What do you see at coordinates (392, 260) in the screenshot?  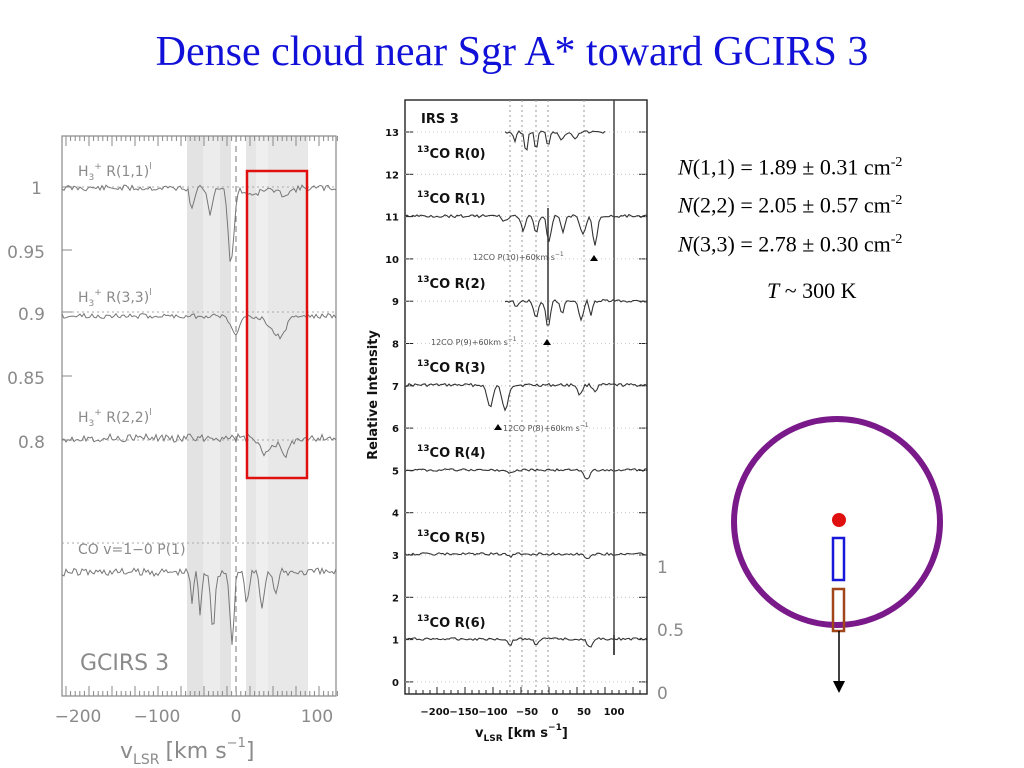 I see `y-tick-label: 10` at bounding box center [392, 260].